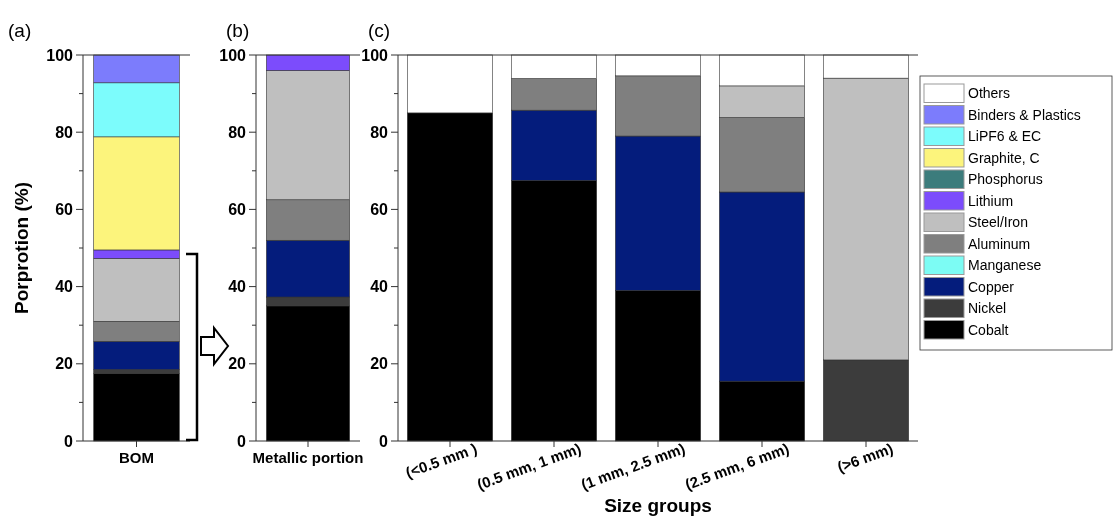  What do you see at coordinates (991, 286) in the screenshot?
I see `legend-label: Copper` at bounding box center [991, 286].